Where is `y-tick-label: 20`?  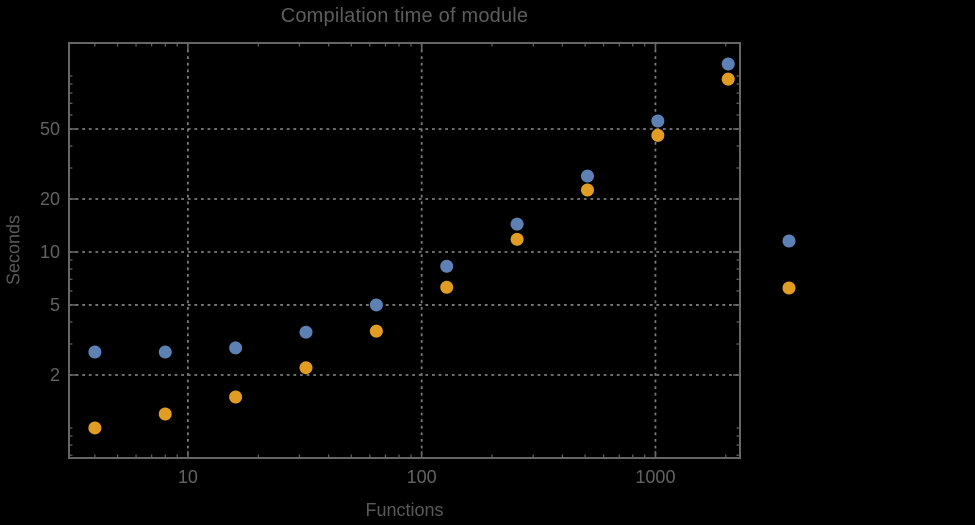
y-tick-label: 20 is located at coordinates (50, 199).